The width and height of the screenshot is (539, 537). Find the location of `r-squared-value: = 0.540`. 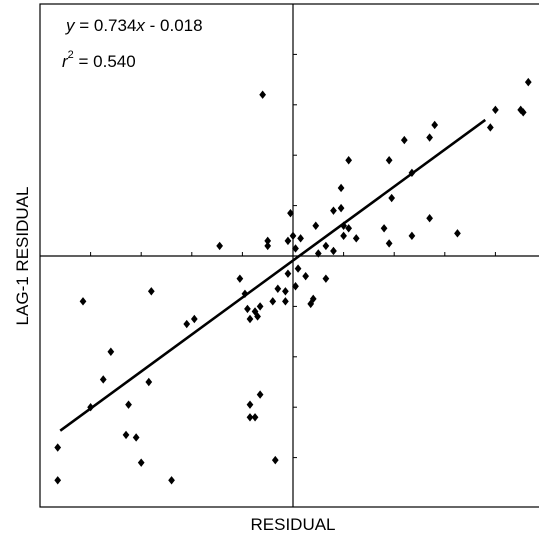

r-squared-value: = 0.540 is located at coordinates (105, 61).